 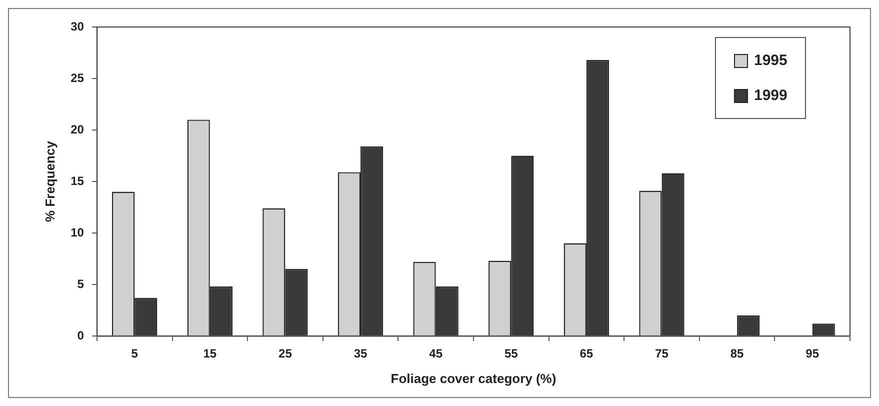 What do you see at coordinates (771, 60) in the screenshot?
I see `legend-label: 1995` at bounding box center [771, 60].